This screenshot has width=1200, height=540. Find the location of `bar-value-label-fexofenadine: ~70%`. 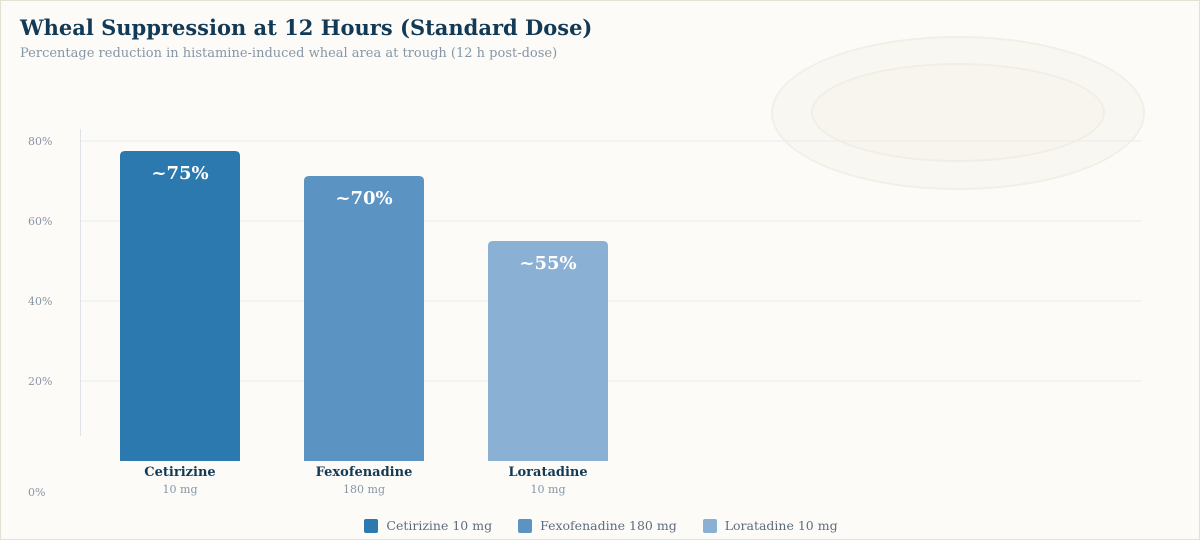

bar-value-label-fexofenadine: ~70% is located at coordinates (363, 198).